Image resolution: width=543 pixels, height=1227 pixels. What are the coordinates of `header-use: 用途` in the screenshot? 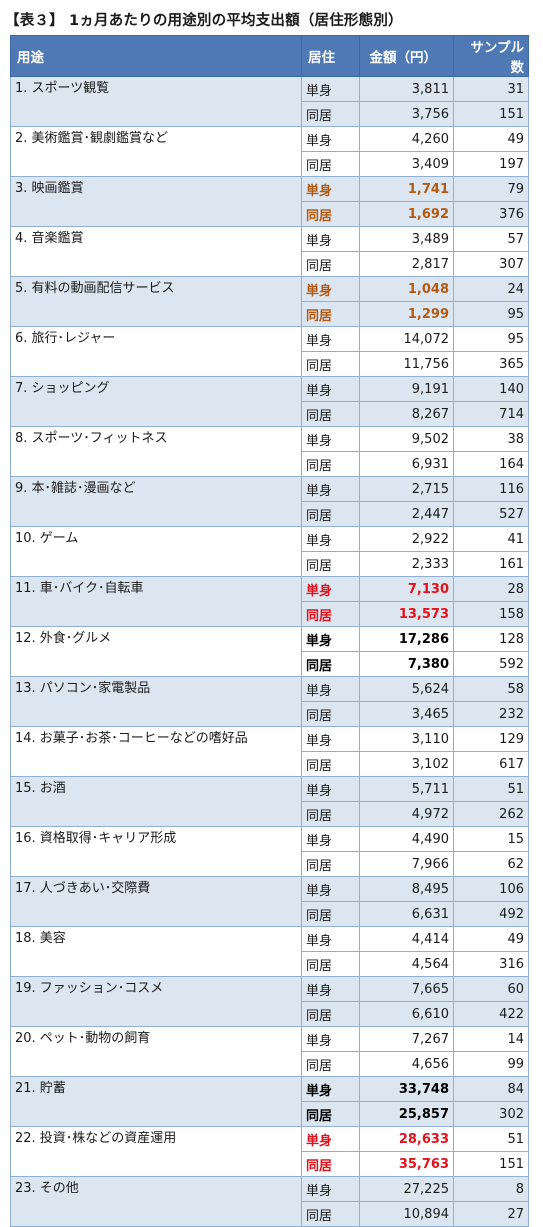 It's located at (156, 56).